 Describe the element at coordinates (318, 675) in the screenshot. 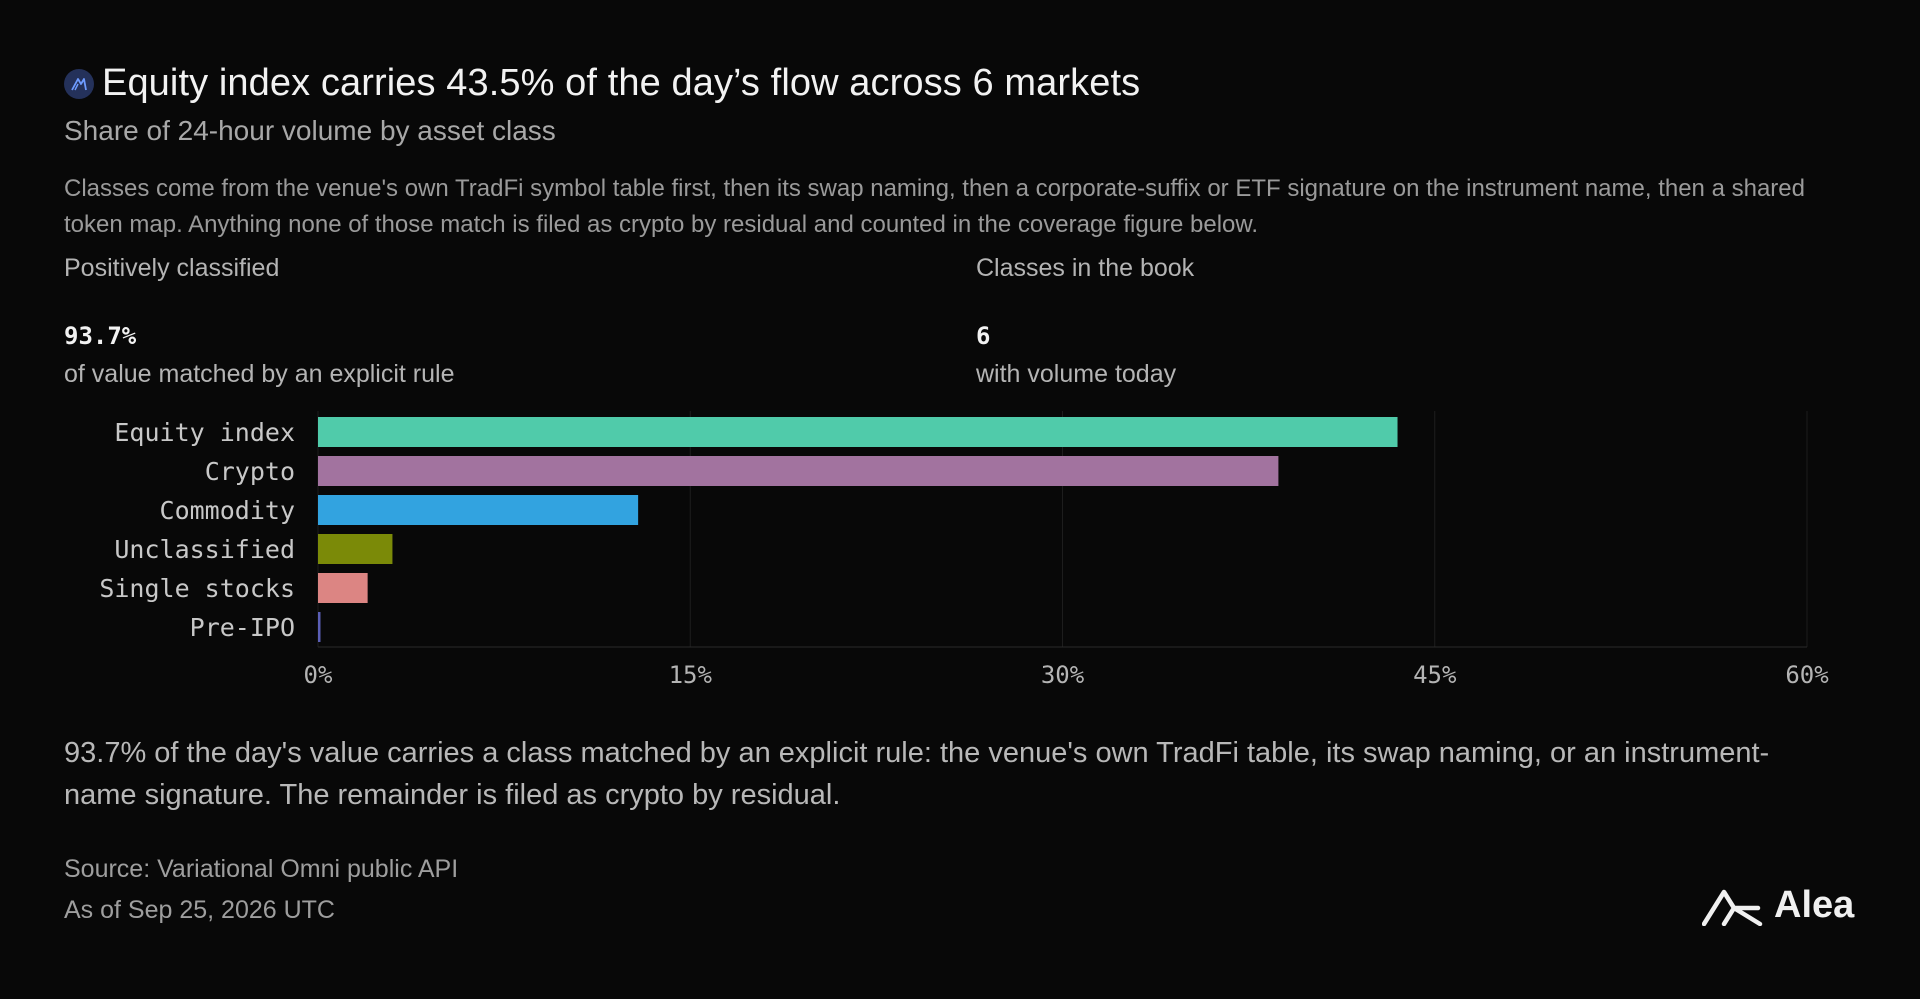

I see `x-tick-label: 0%` at that location.